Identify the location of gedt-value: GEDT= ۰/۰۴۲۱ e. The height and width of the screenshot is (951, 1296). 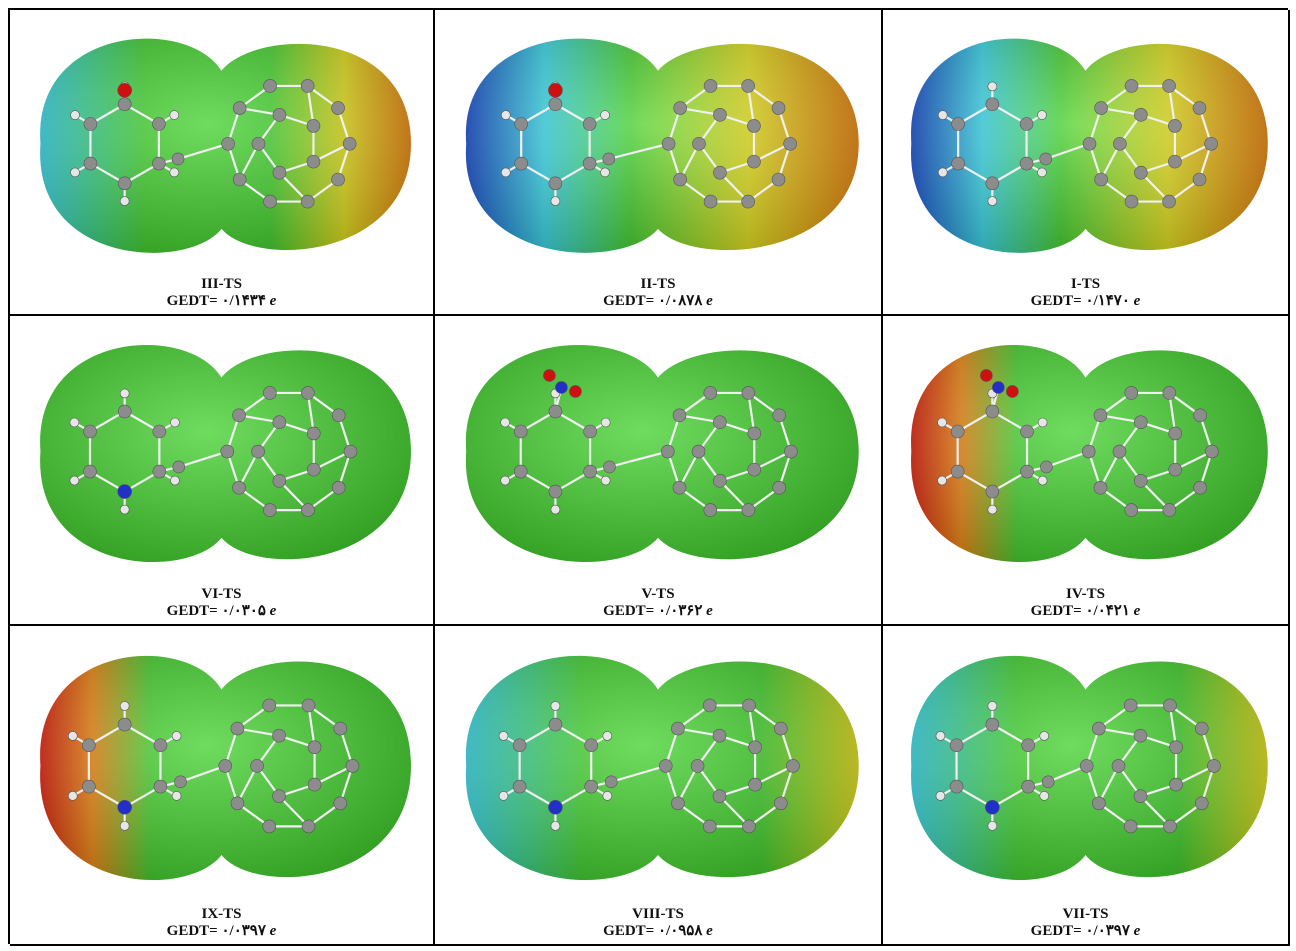
(1085, 611).